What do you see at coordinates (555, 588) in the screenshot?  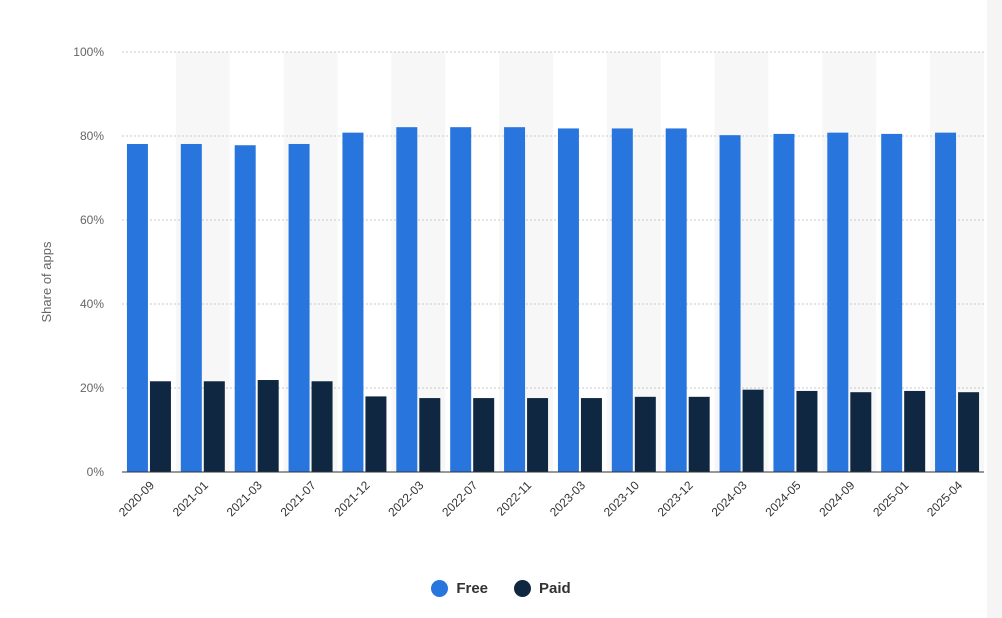 I see `legend-label-paid: Paid` at bounding box center [555, 588].